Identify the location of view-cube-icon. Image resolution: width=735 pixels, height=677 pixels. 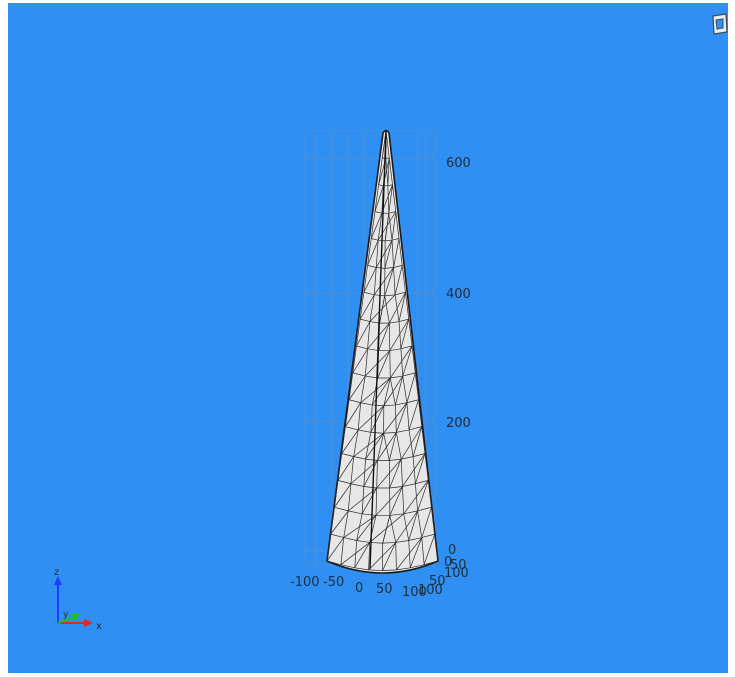
(719, 24).